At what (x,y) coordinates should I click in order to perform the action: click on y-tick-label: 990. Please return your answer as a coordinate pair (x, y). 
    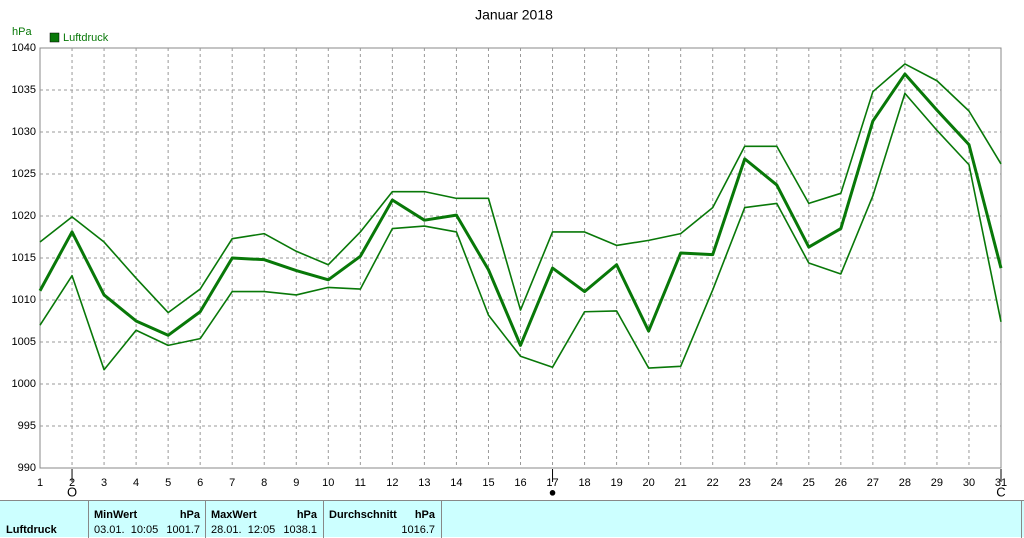
    Looking at the image, I should click on (27, 468).